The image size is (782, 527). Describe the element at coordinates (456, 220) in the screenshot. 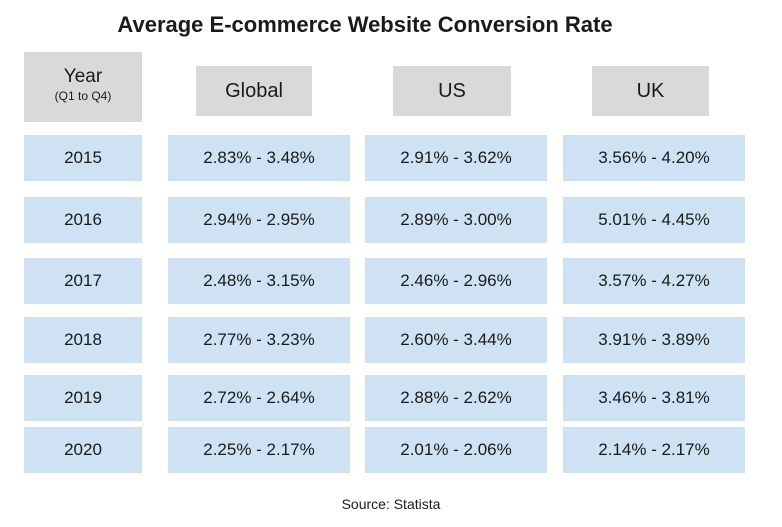

I see `cell-us-2016: 2.89% - 3.00%` at that location.